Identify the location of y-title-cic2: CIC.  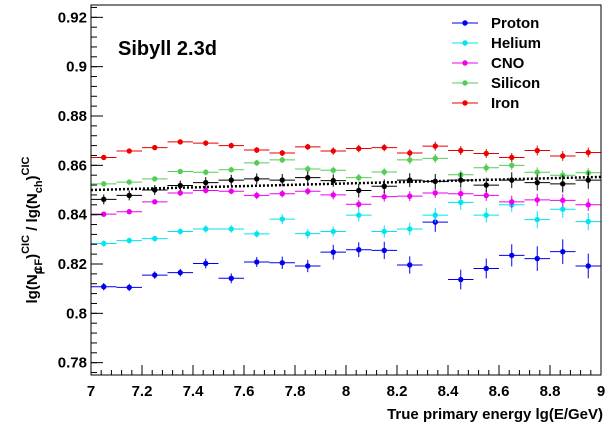
(26, 165).